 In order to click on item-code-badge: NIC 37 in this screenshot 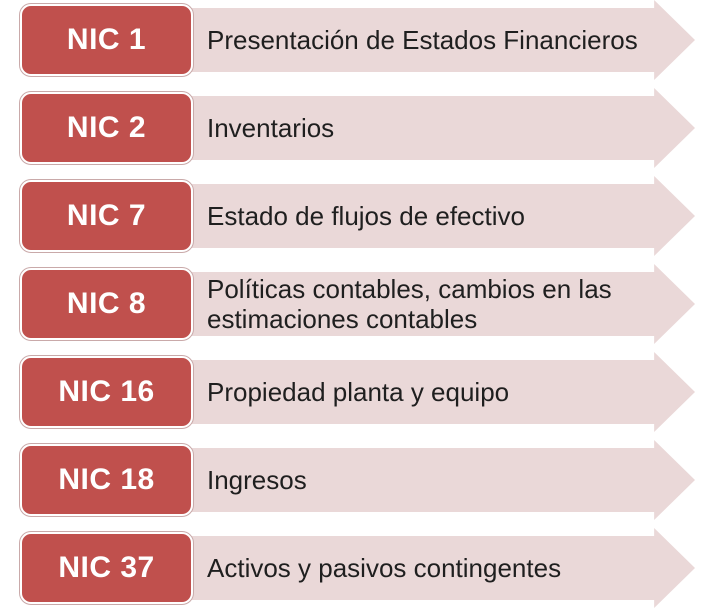, I will do `click(106, 568)`.